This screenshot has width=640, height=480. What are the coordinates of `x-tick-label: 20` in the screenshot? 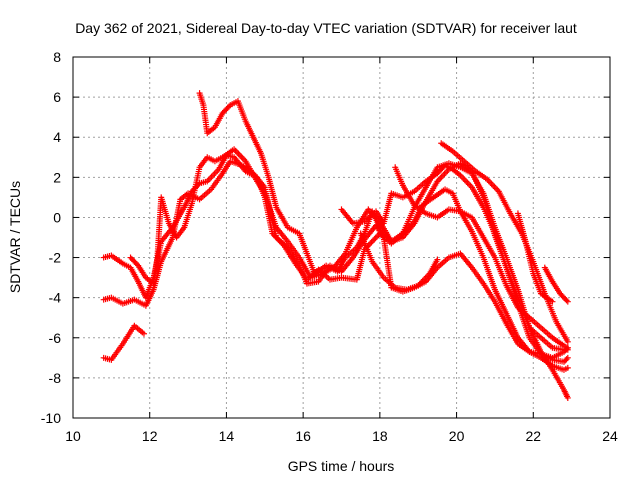 It's located at (457, 436).